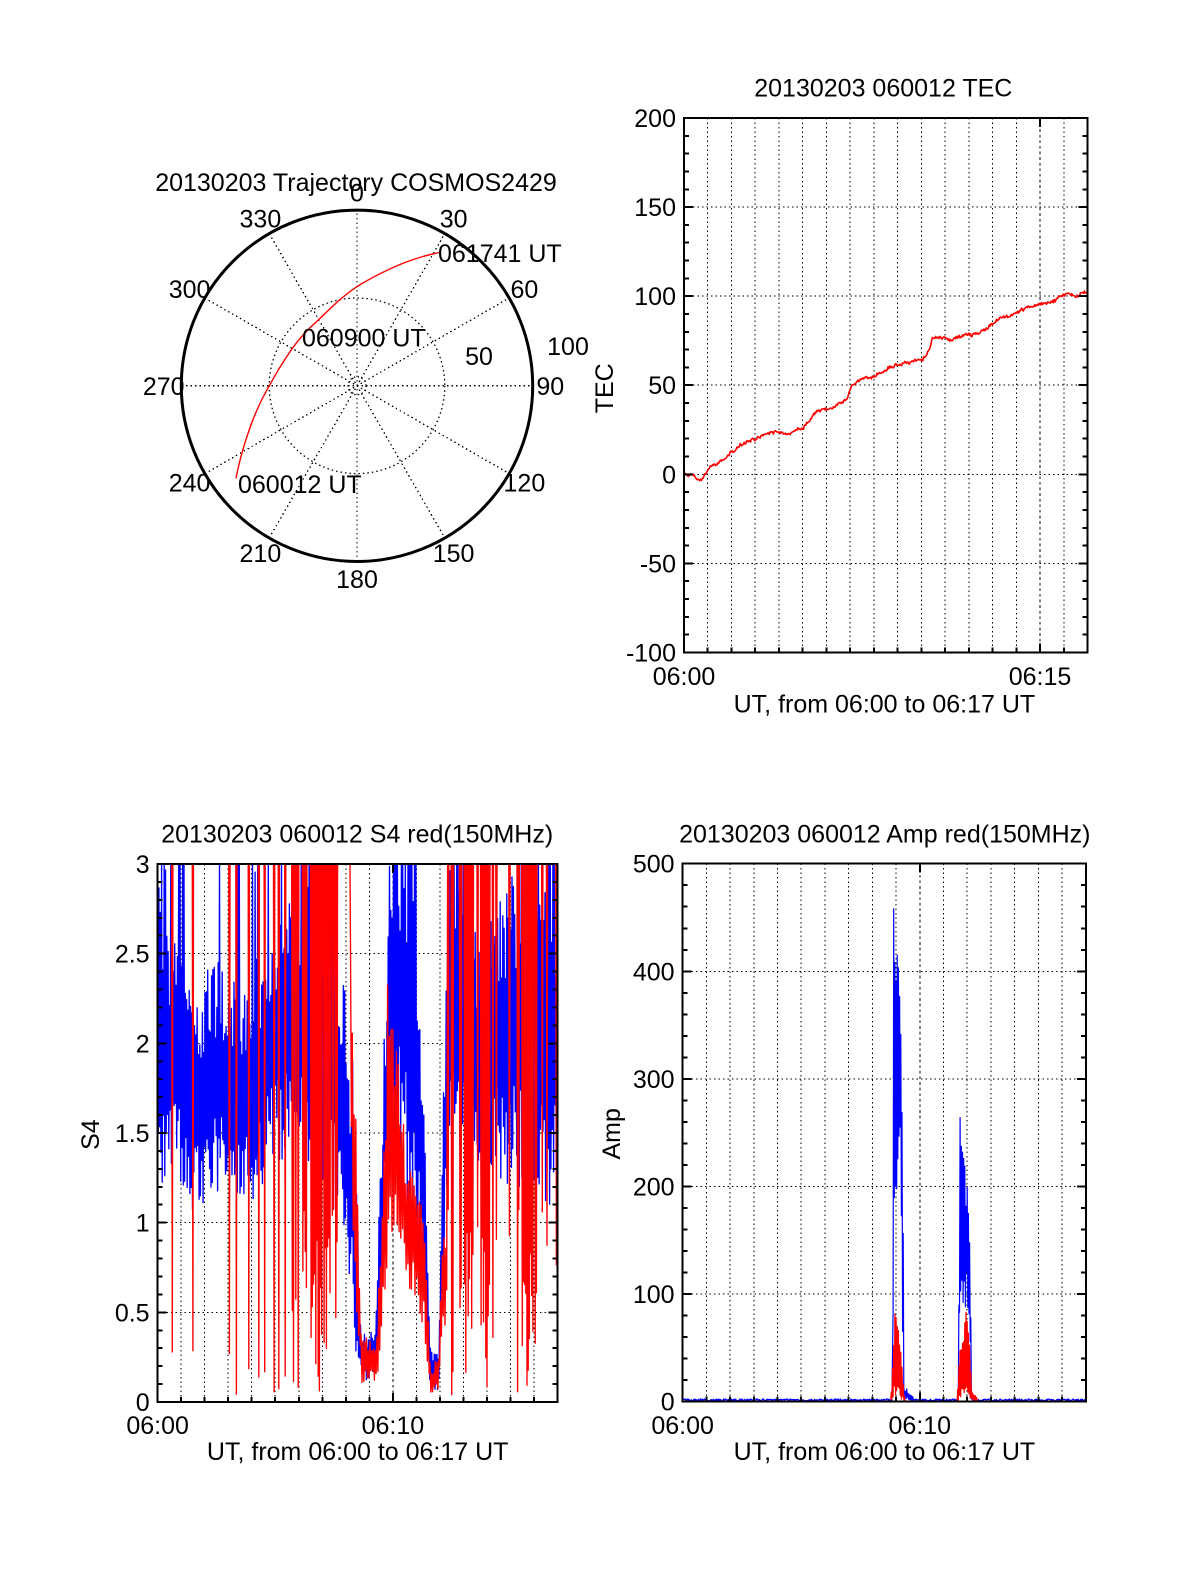 This screenshot has height=1575, width=1200. Describe the element at coordinates (605, 388) in the screenshot. I see `svg-text: TEC` at that location.